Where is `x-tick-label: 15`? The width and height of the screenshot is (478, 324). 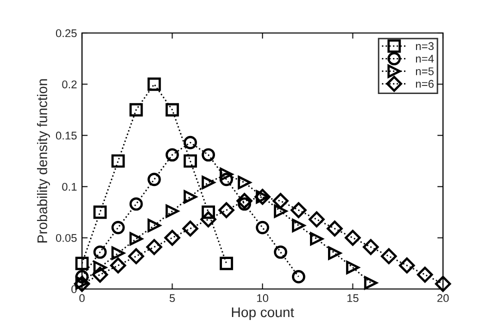
x-tick-label: 15 is located at coordinates (352, 298).